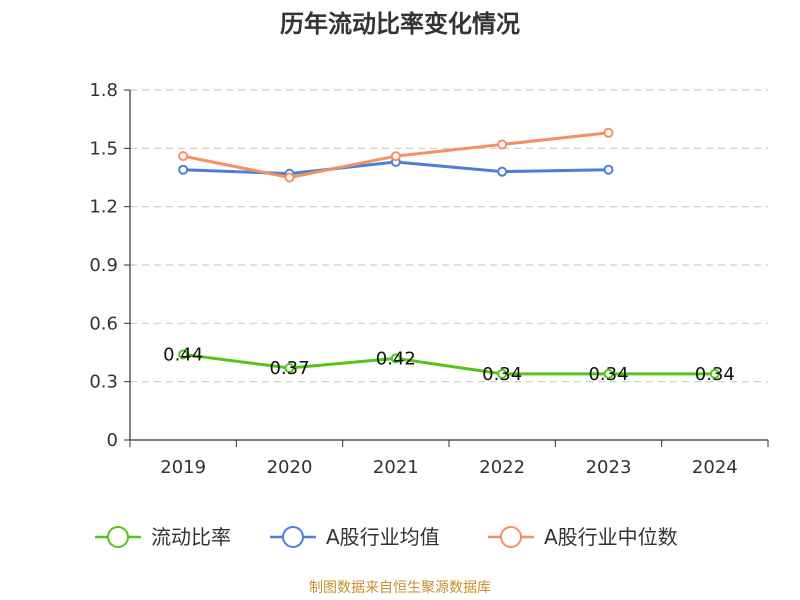 This screenshot has width=800, height=600. What do you see at coordinates (400, 24) in the screenshot?
I see `chart-title: 历年流动比率变化情况` at bounding box center [400, 24].